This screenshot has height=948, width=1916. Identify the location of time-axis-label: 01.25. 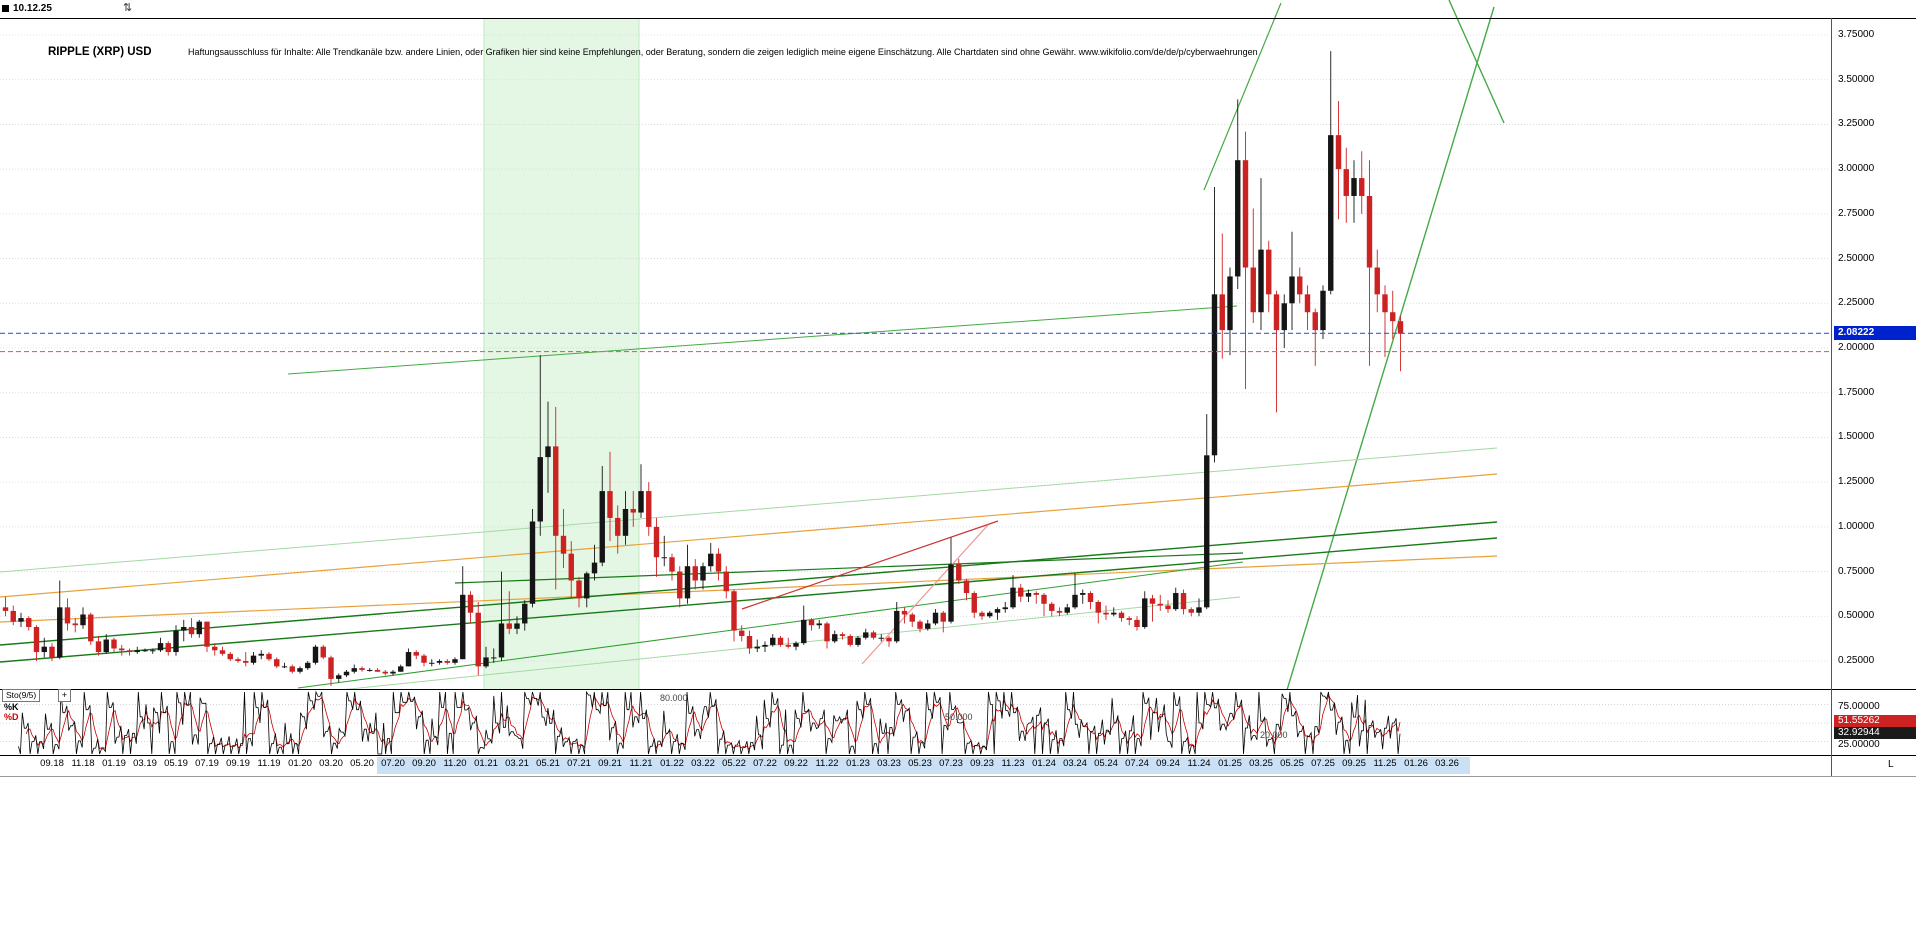
(1230, 763).